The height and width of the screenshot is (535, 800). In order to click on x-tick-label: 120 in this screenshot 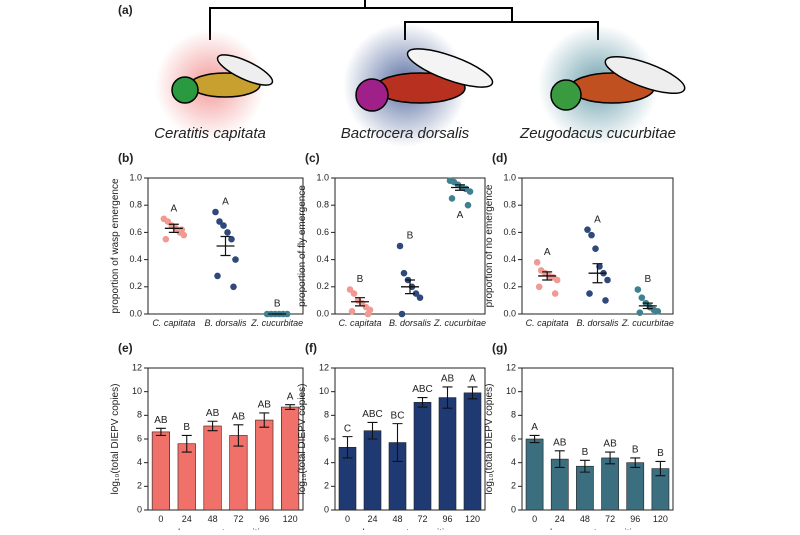, I will do `click(660, 519)`.